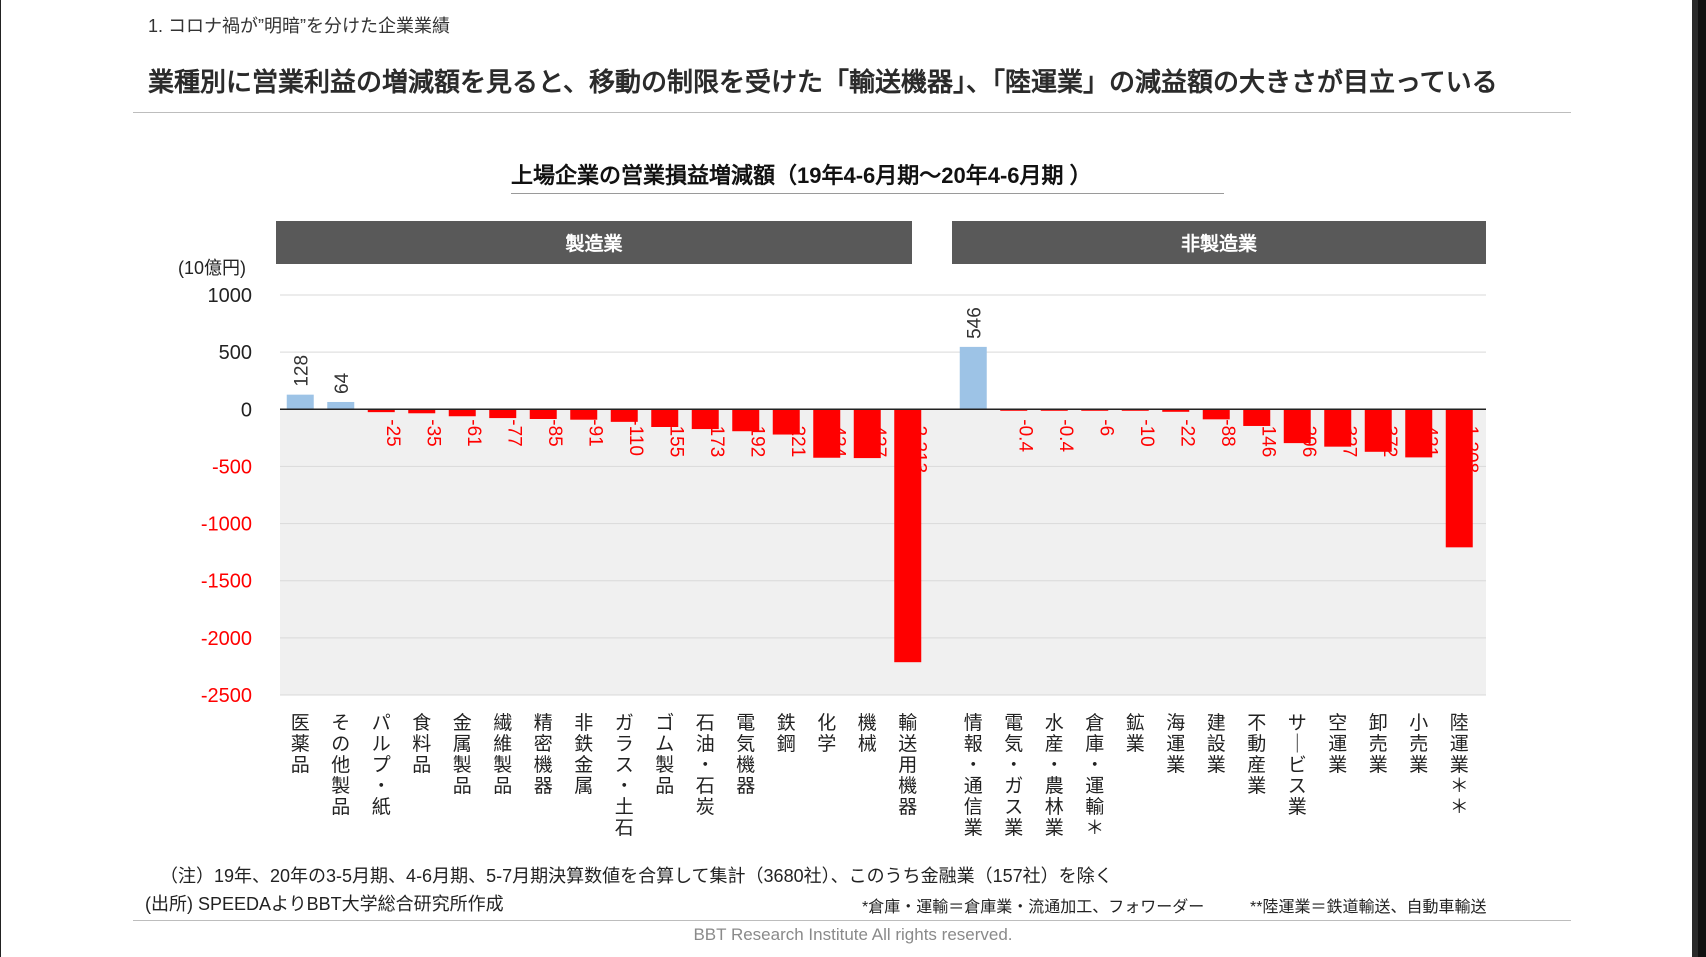  I want to click on category-label-char: 属, so click(462, 744).